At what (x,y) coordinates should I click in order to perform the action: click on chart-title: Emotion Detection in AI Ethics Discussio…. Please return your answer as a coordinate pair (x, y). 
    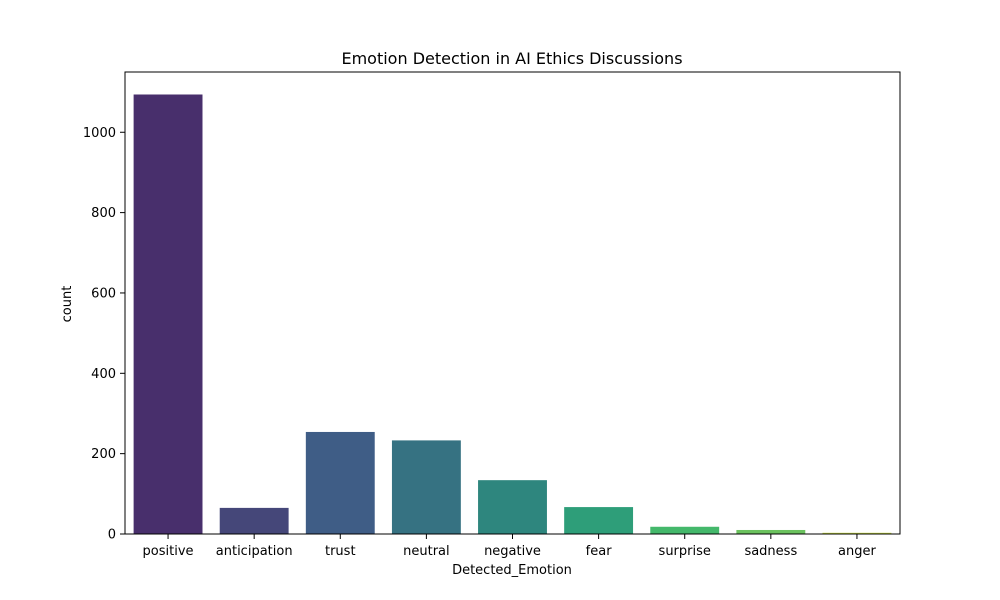
    Looking at the image, I should click on (511, 58).